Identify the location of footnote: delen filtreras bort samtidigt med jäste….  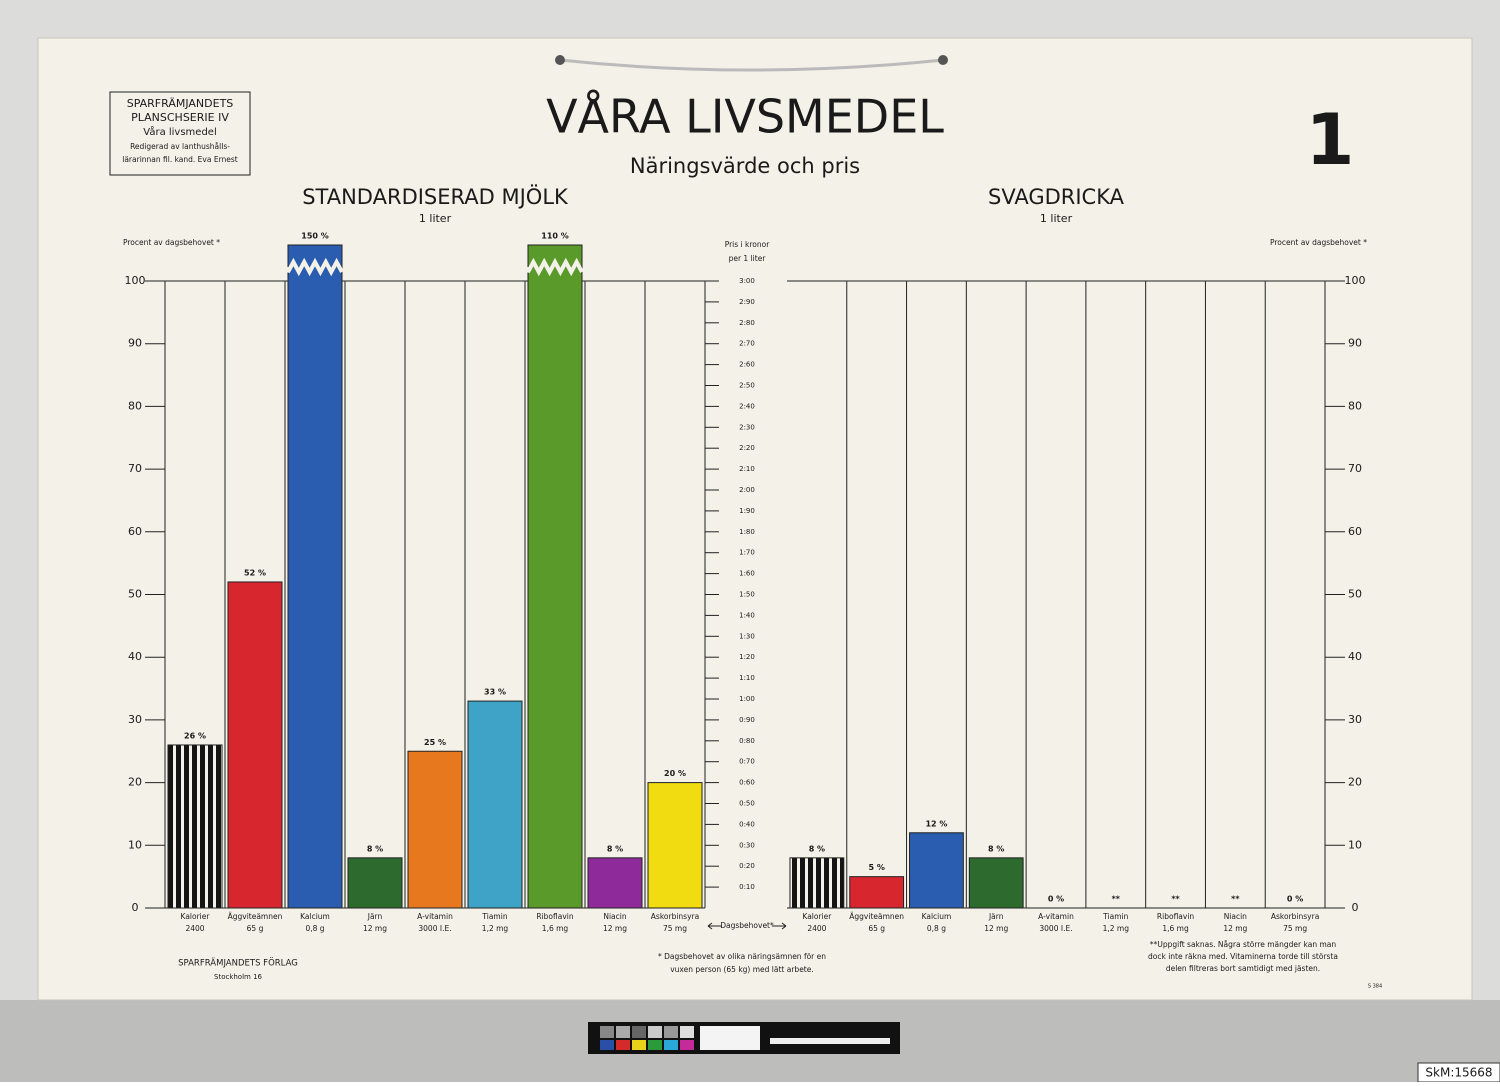
(1243, 968).